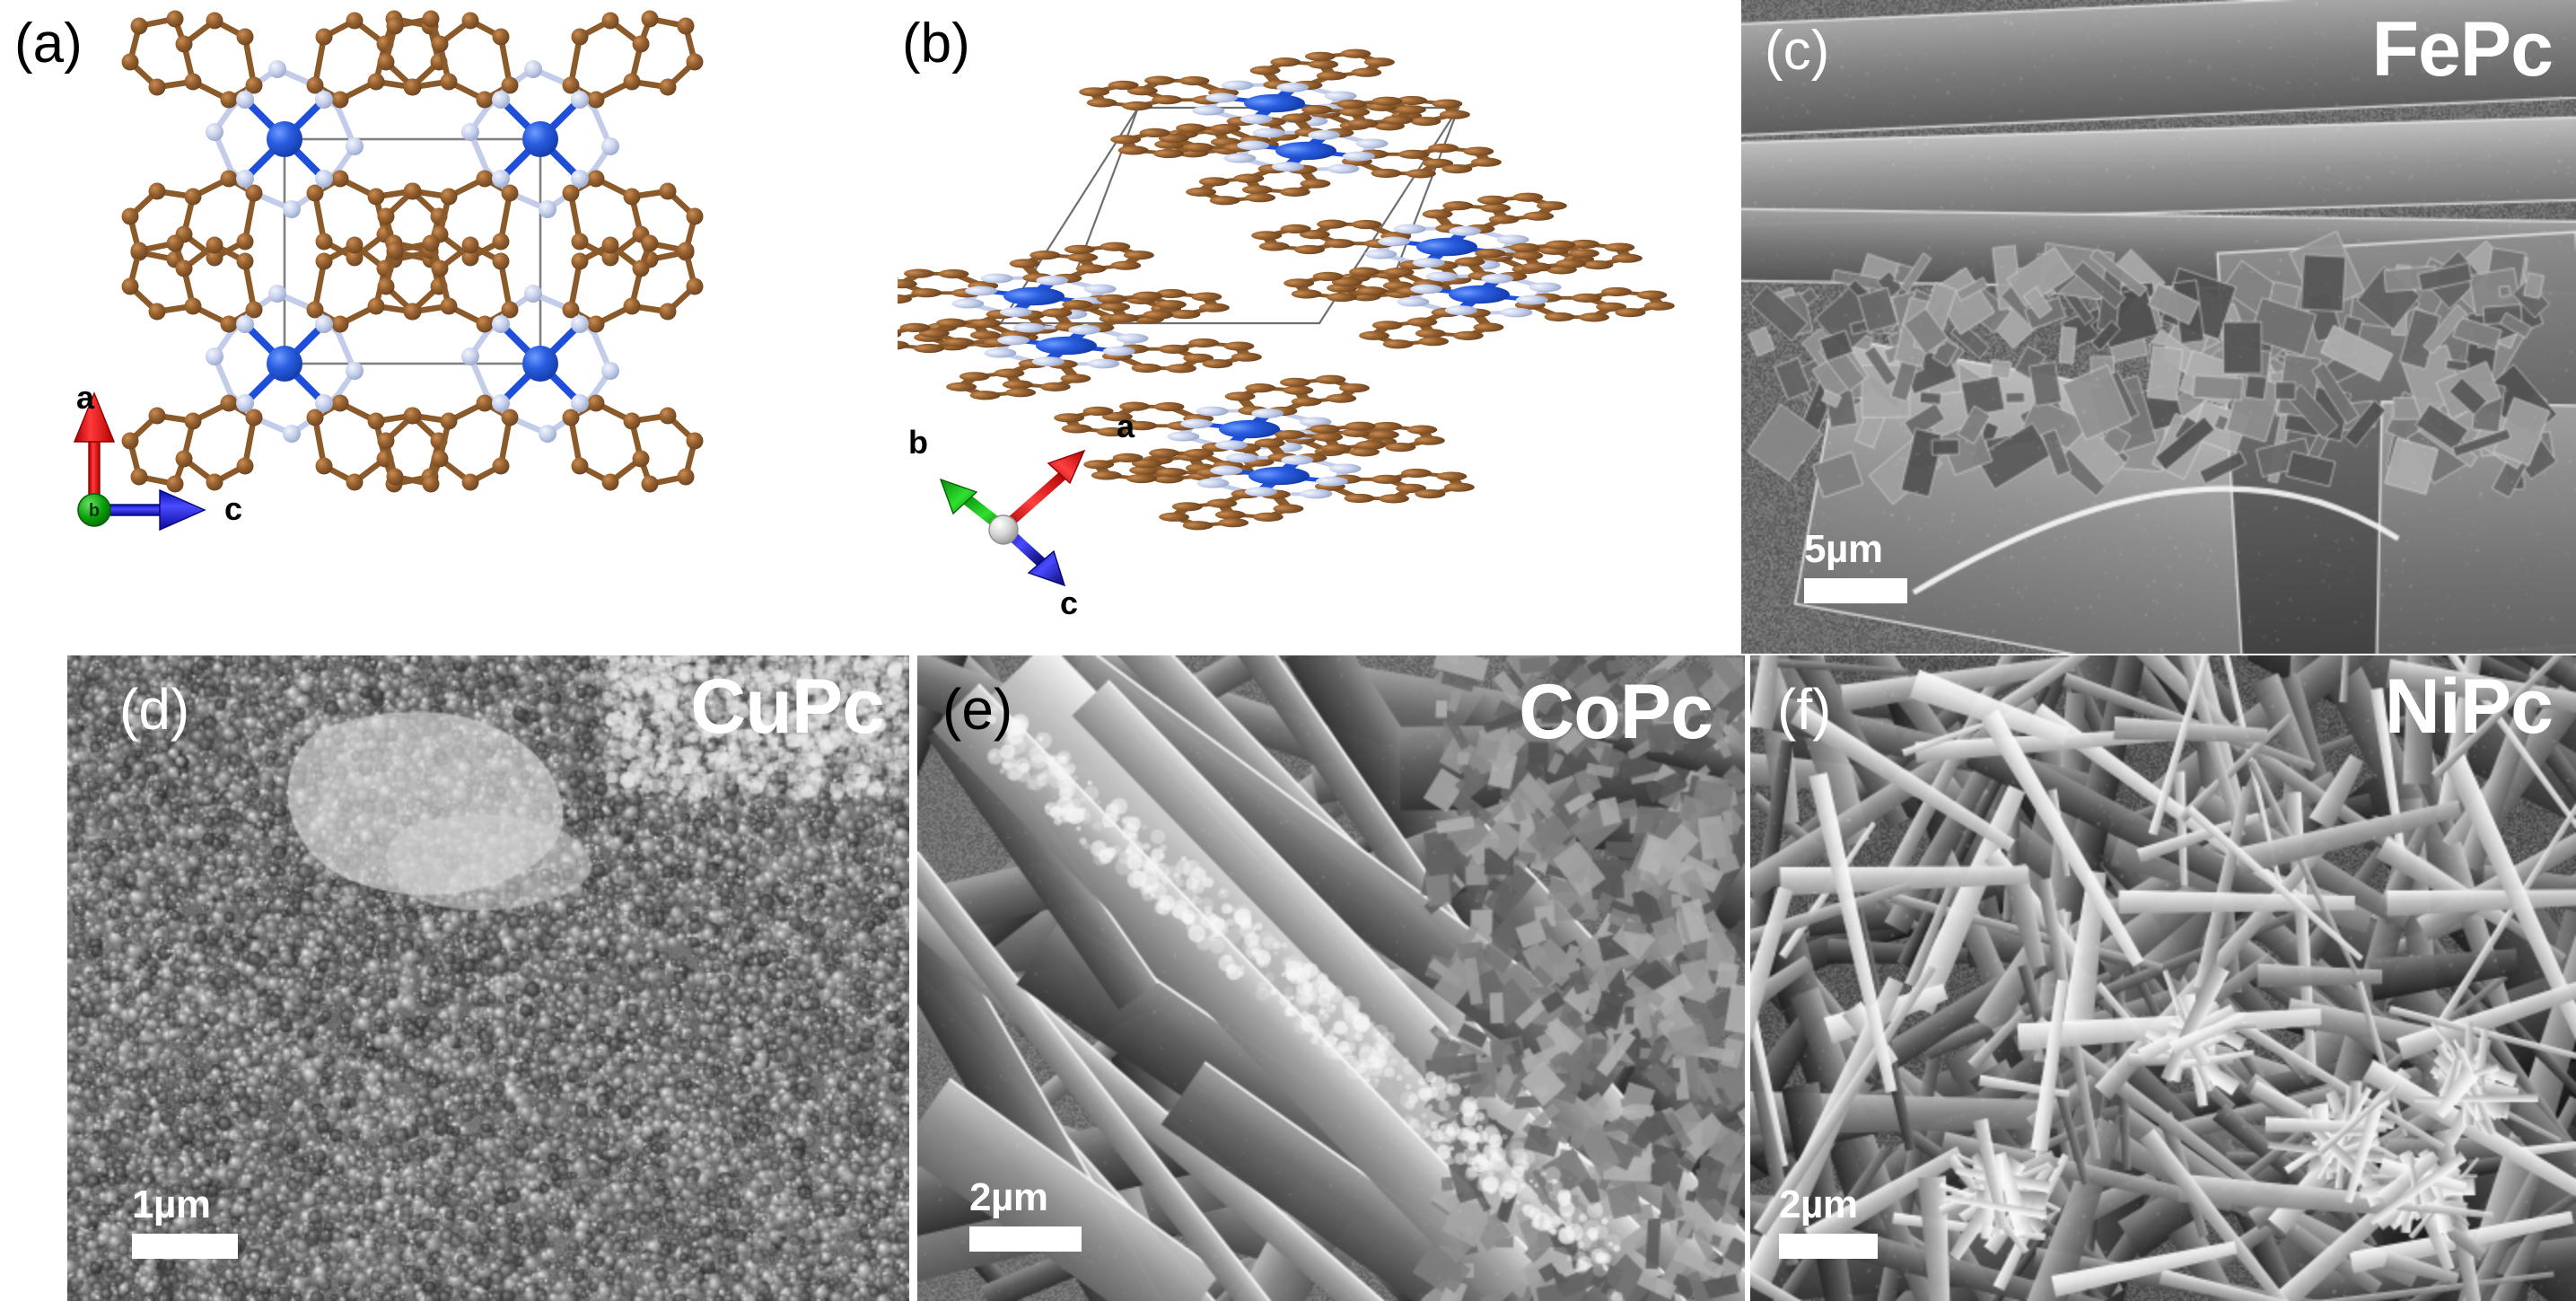 The height and width of the screenshot is (1301, 2576). I want to click on axis-widget-a: b, so click(148, 465).